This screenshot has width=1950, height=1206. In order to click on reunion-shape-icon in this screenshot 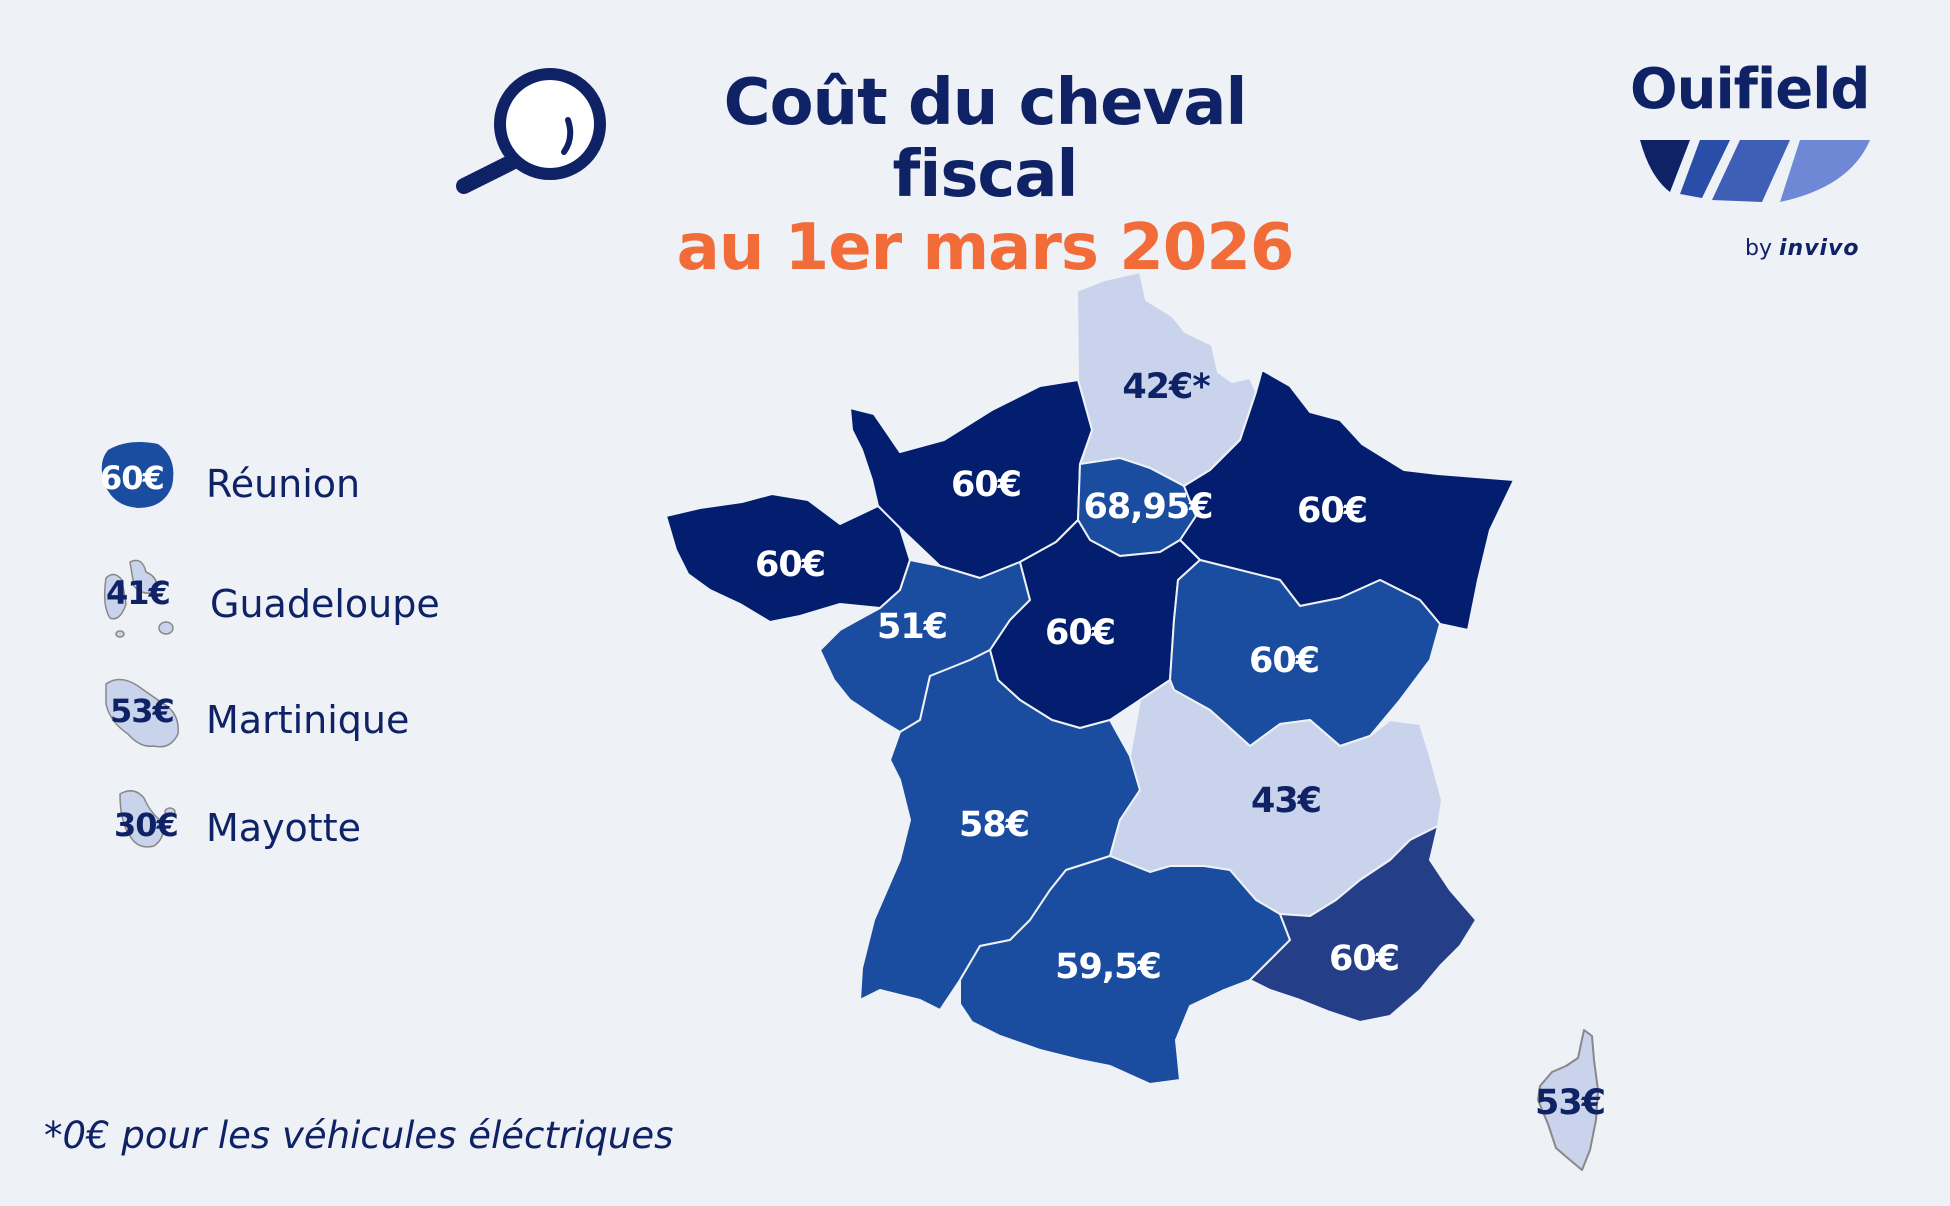, I will do `click(137, 475)`.